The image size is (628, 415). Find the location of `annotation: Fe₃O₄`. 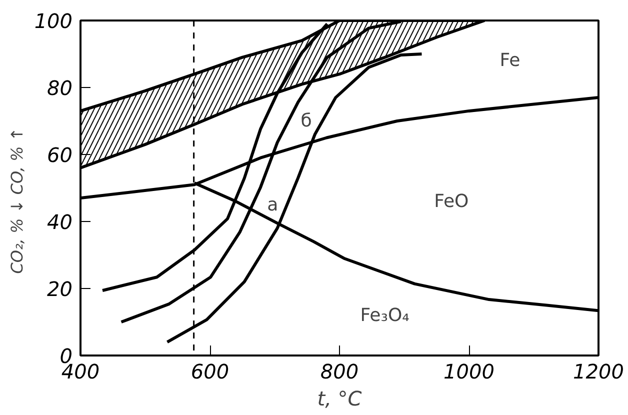

annotation: Fe₃O₄ is located at coordinates (385, 315).